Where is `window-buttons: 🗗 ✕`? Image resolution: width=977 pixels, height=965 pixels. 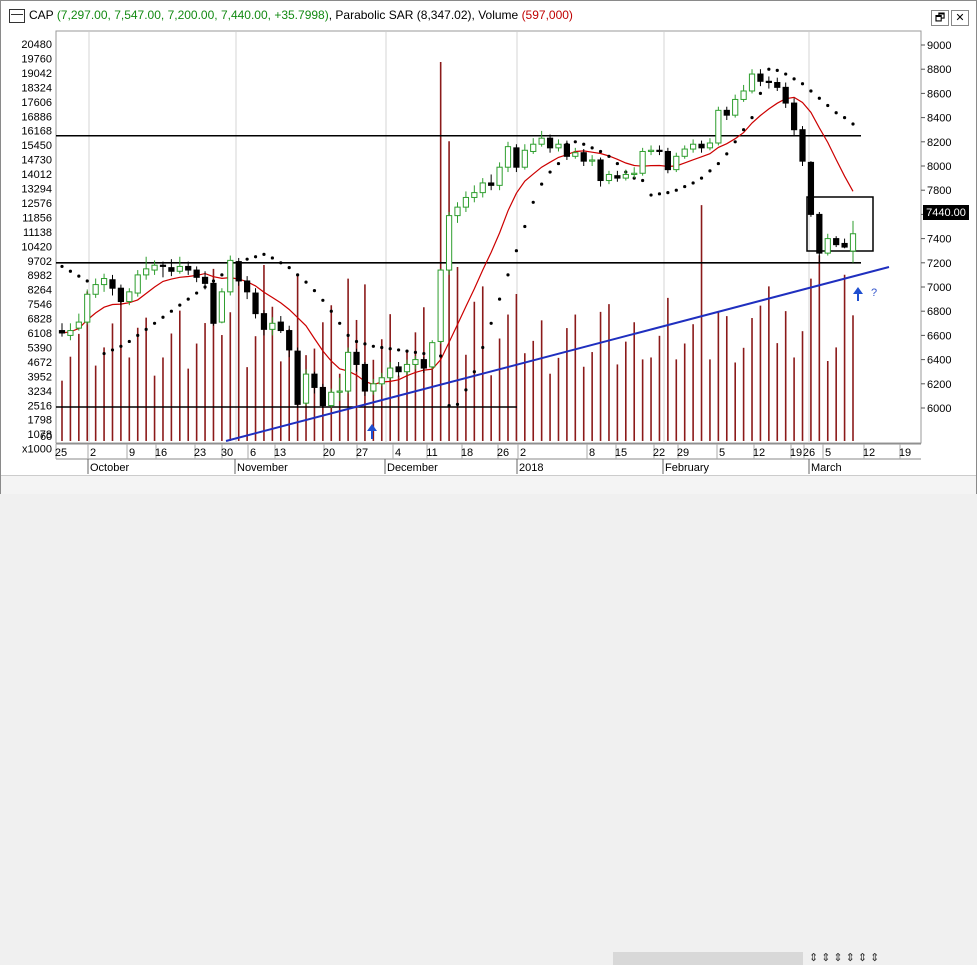
window-buttons: 🗗 ✕ is located at coordinates (949, 17).